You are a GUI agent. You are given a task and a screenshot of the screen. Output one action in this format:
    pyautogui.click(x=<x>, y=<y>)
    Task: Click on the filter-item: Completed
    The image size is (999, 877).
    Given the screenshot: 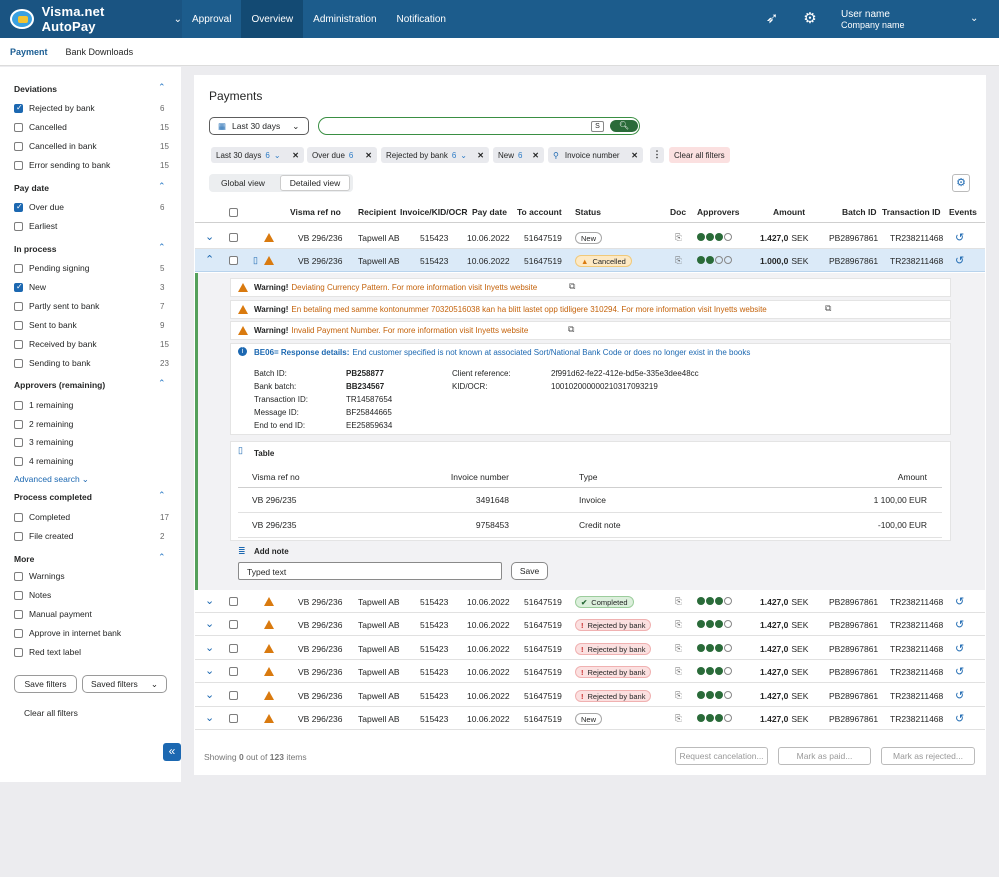 What is the action you would take?
    pyautogui.click(x=42, y=517)
    